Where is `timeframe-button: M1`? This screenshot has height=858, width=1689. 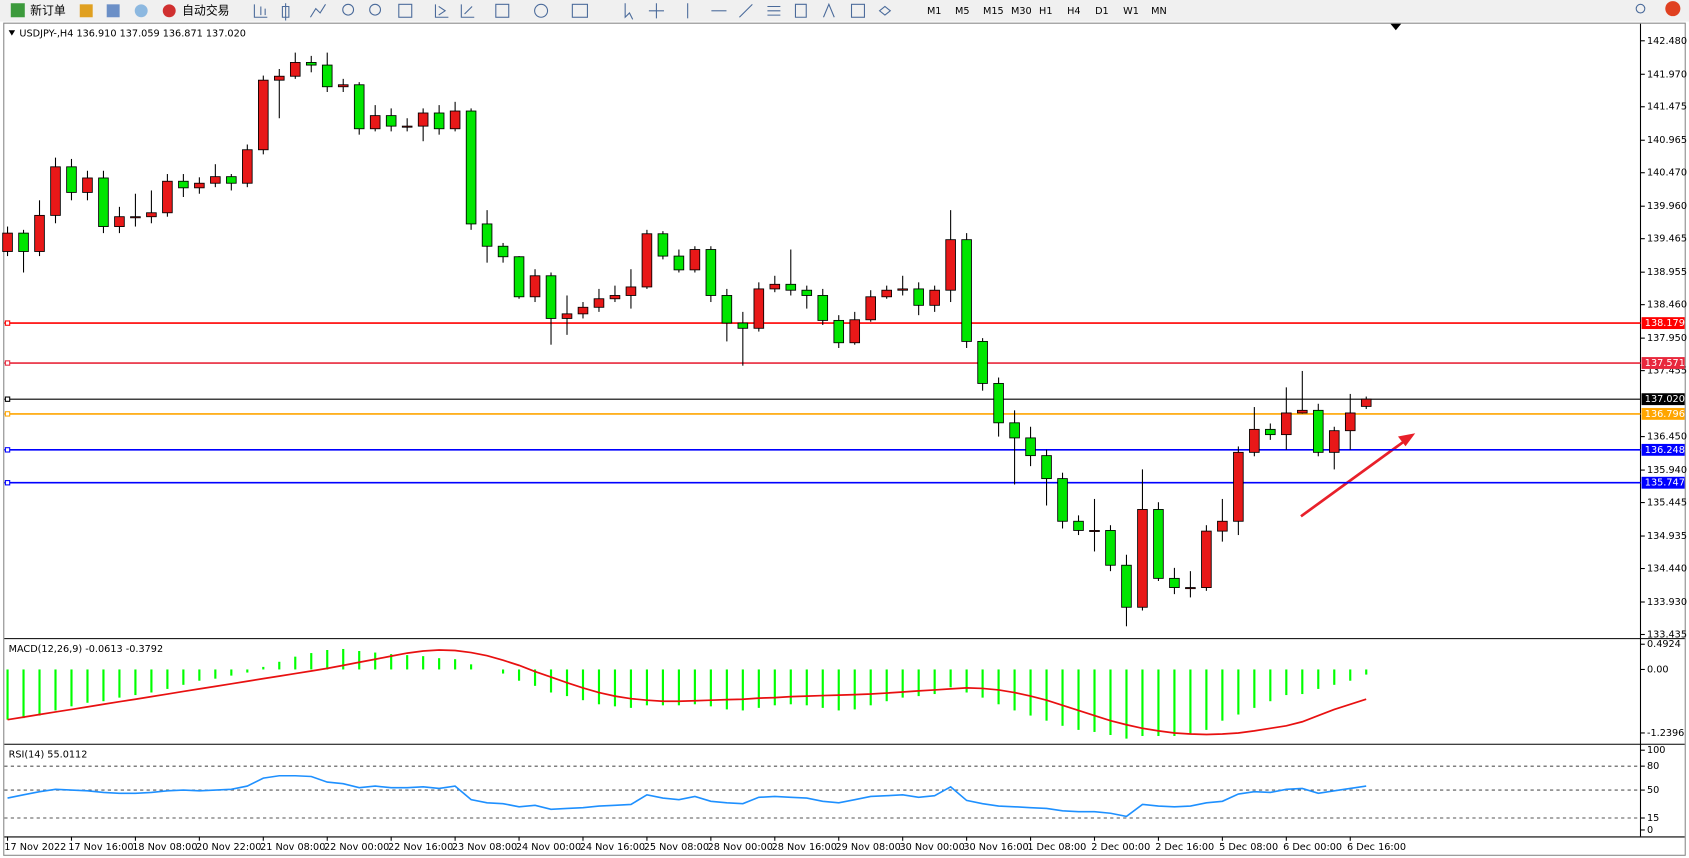
timeframe-button: M1 is located at coordinates (934, 11).